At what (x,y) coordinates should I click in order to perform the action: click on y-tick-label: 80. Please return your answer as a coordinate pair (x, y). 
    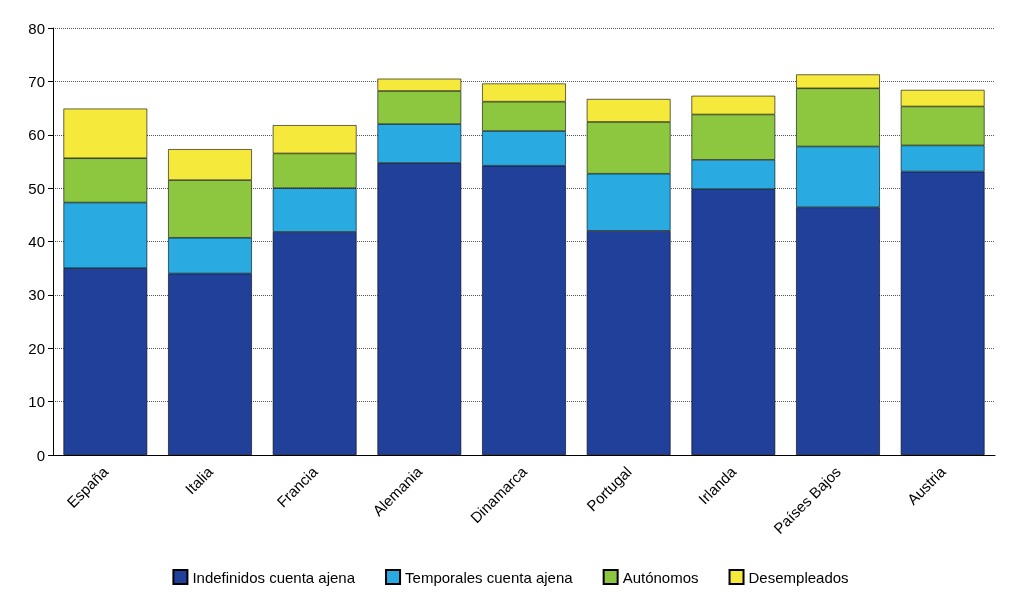
    Looking at the image, I should click on (36, 28).